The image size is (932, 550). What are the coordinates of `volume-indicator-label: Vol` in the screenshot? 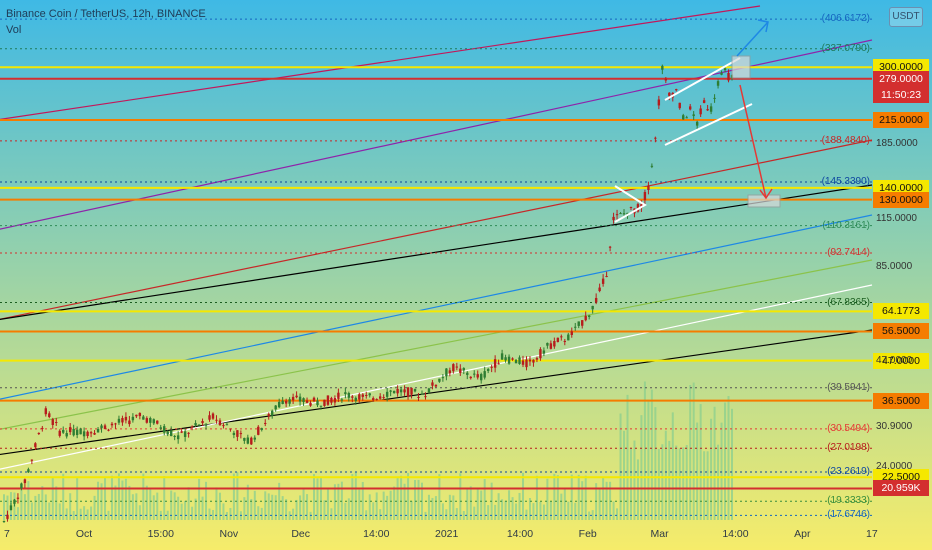 It's located at (14, 30).